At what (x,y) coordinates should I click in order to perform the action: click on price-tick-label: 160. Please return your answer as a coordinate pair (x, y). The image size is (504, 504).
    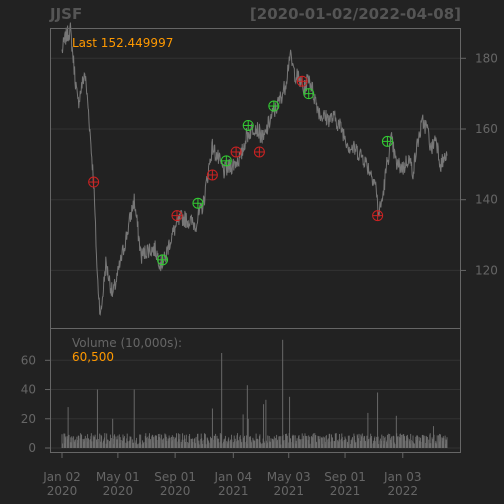
    Looking at the image, I should click on (486, 129).